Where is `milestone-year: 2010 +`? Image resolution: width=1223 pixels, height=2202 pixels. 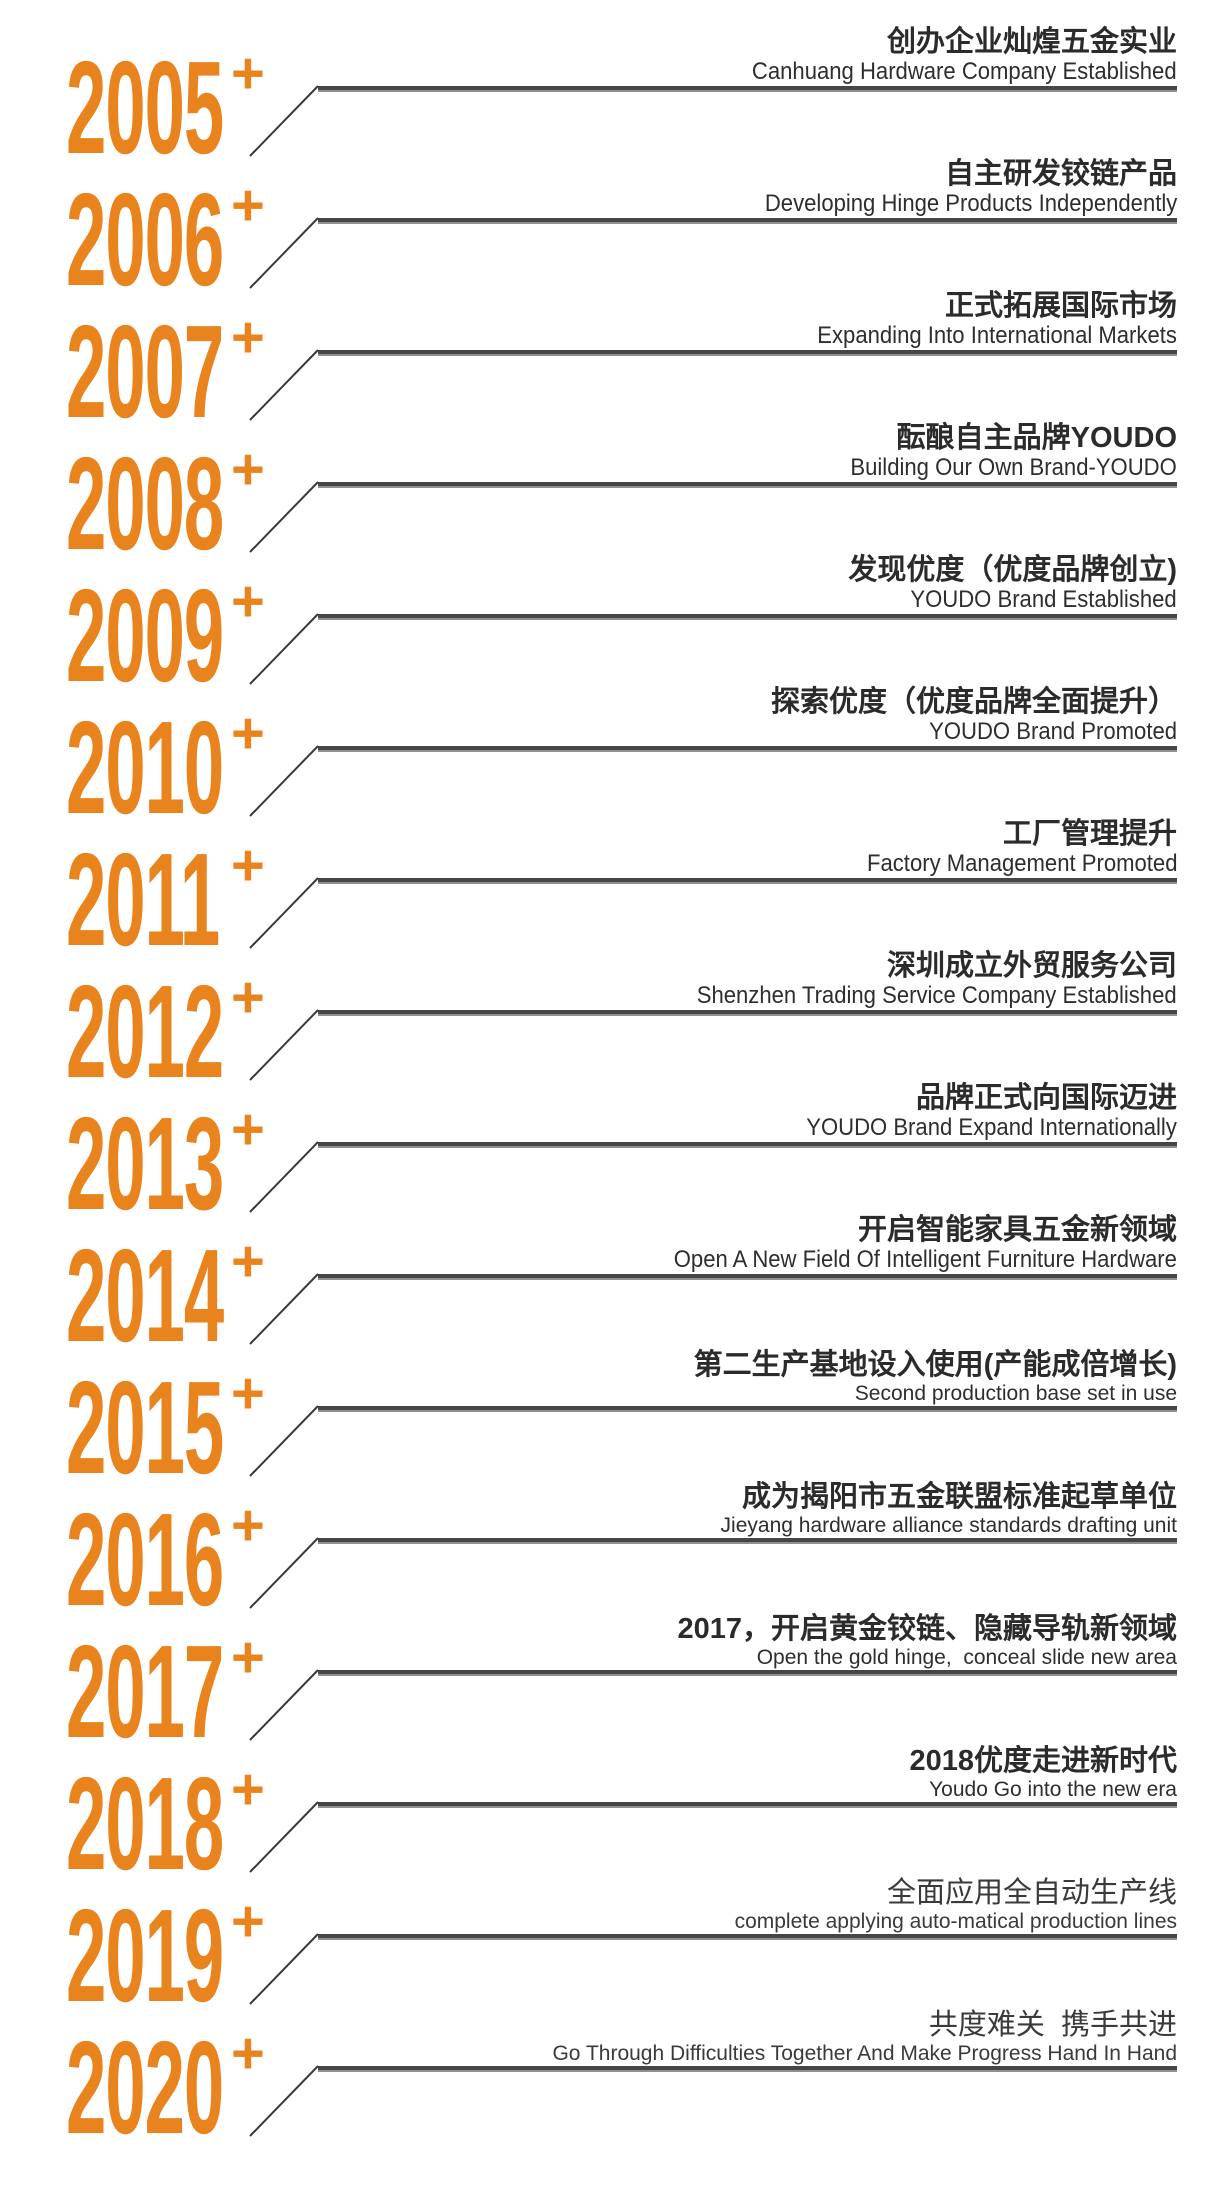 milestone-year: 2010 + is located at coordinates (186, 767).